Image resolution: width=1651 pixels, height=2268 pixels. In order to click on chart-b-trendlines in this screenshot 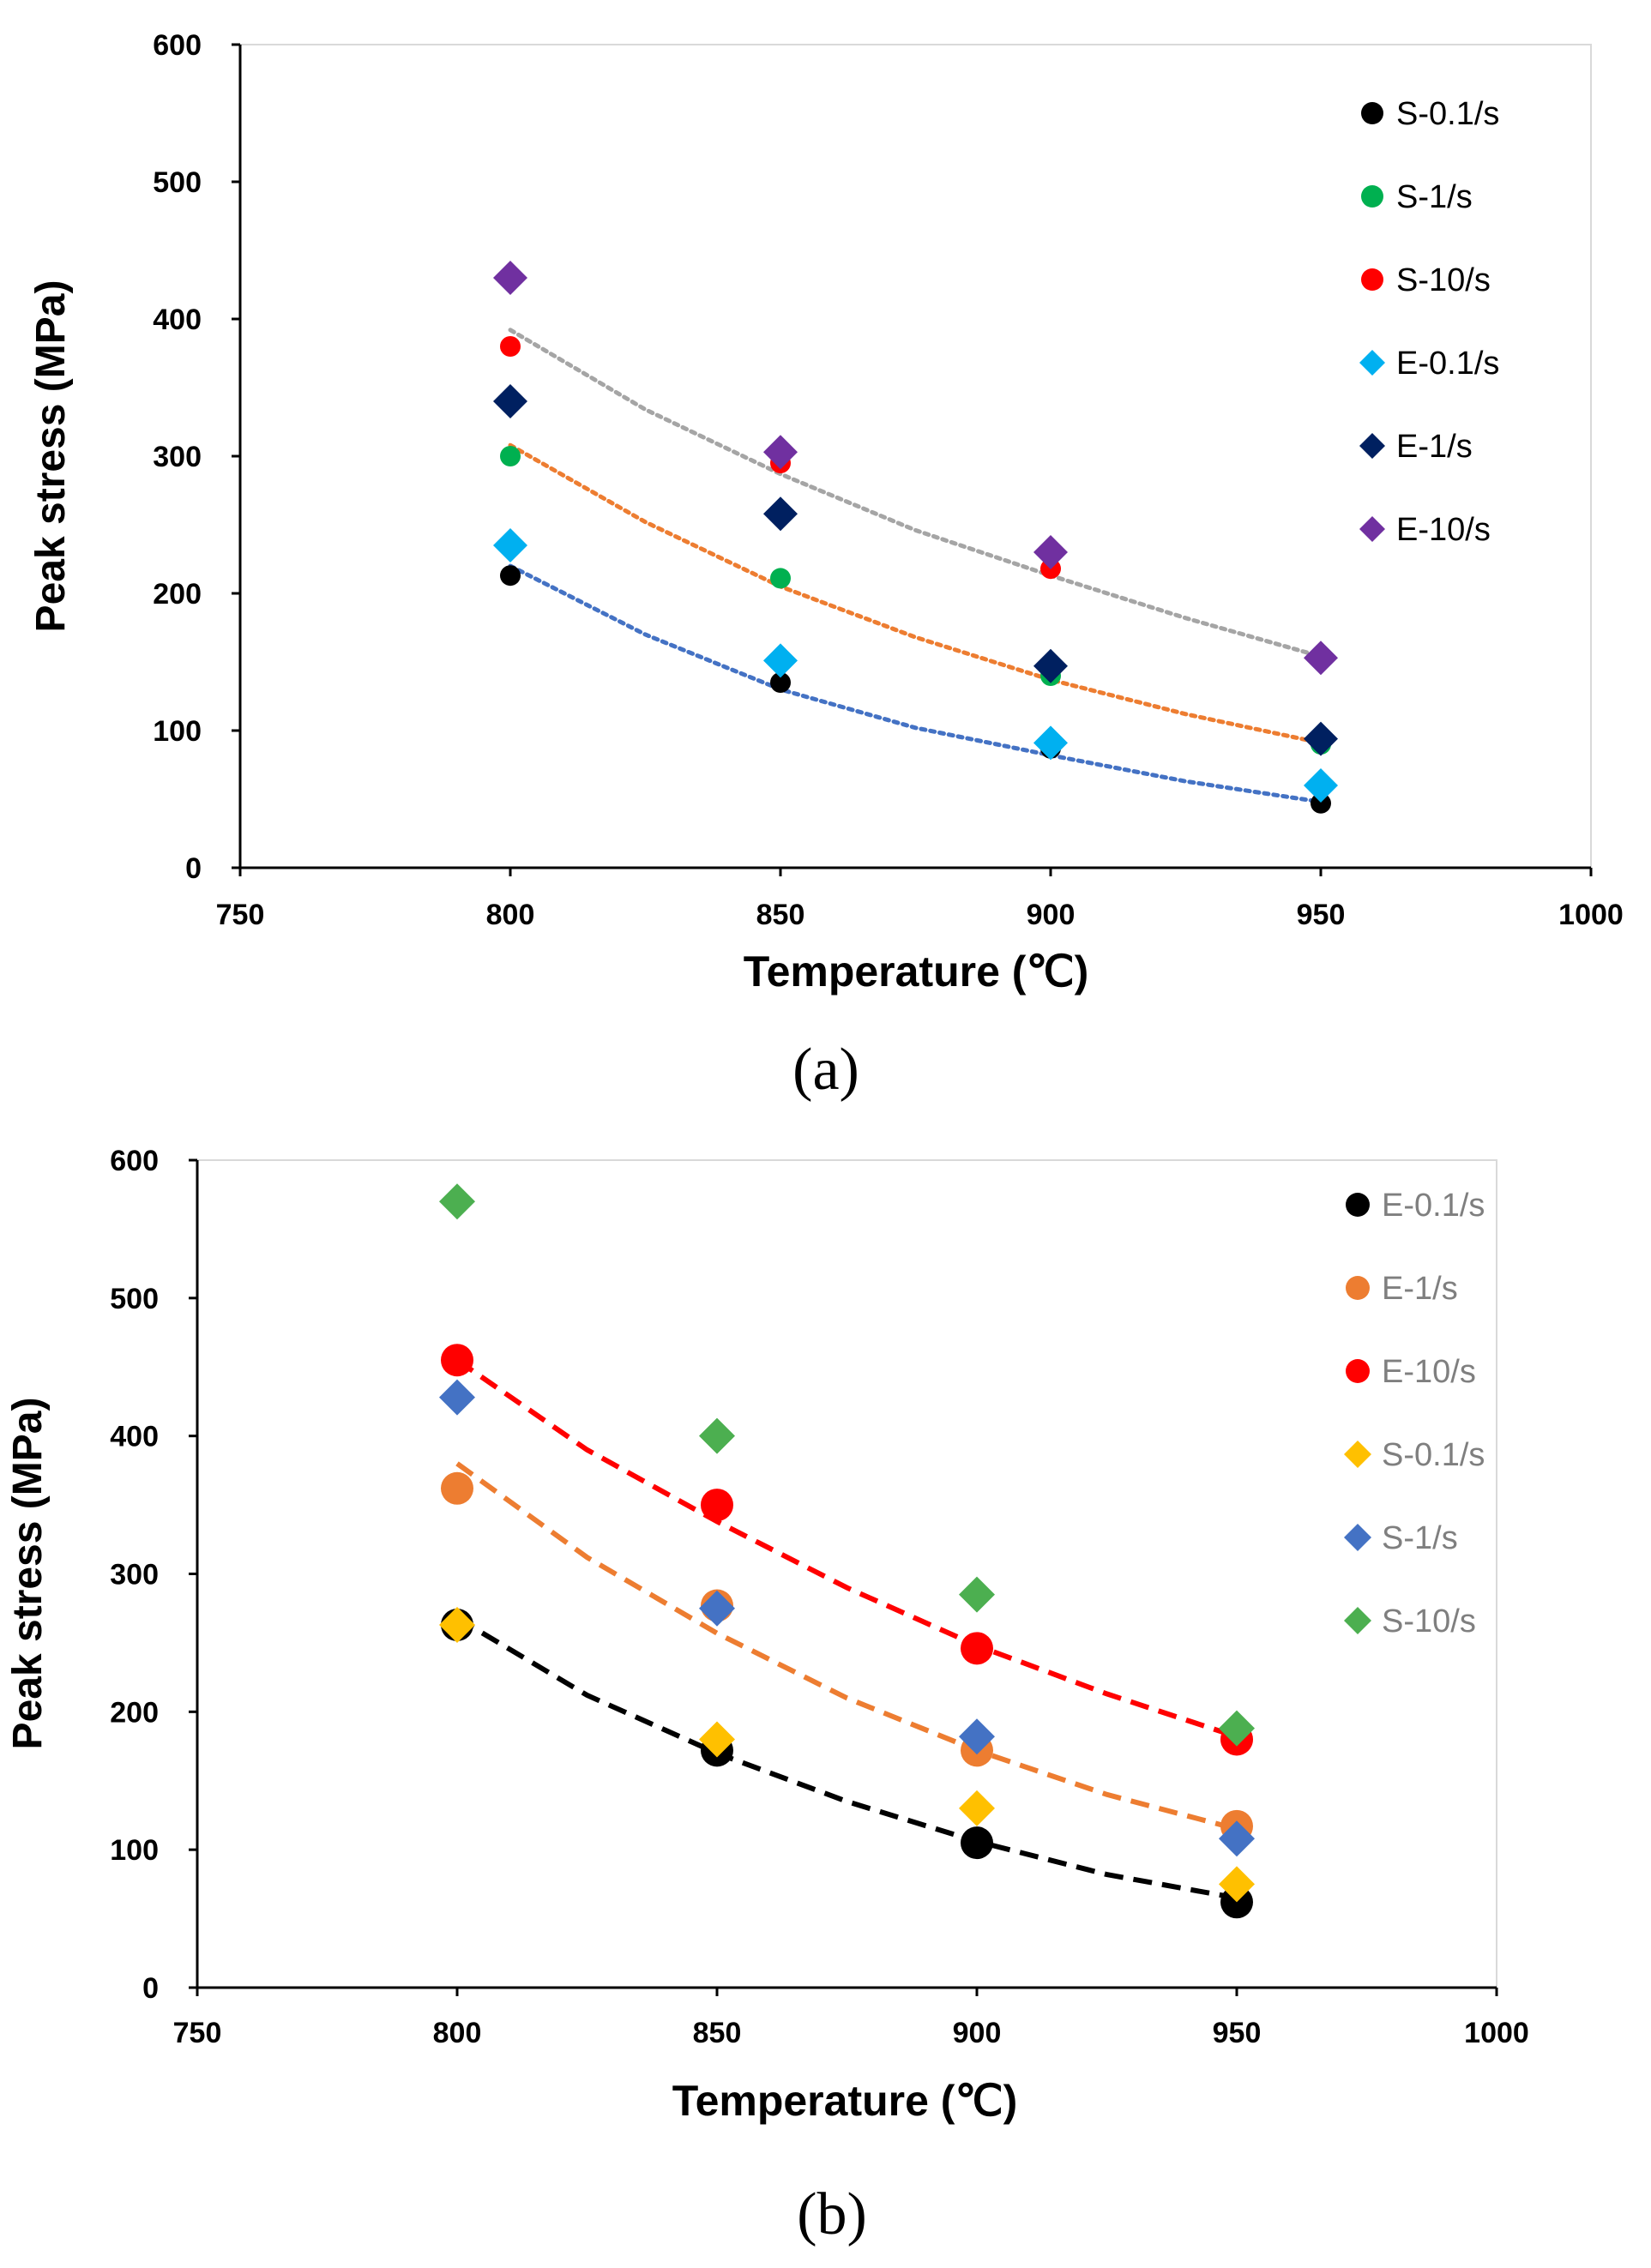, I will do `click(846, 1629)`.